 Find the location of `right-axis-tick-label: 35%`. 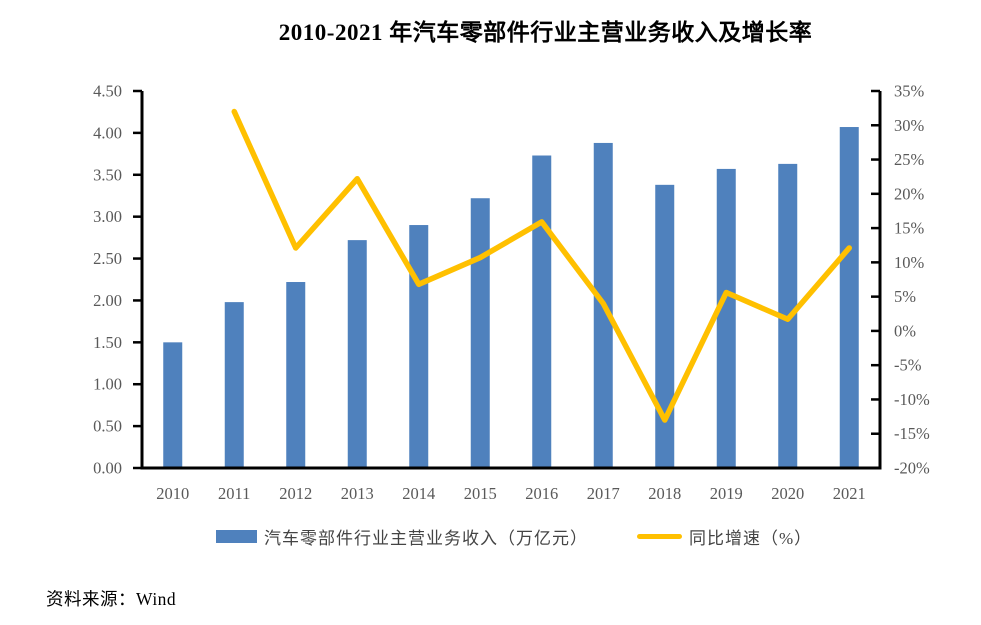

right-axis-tick-label: 35% is located at coordinates (909, 91).